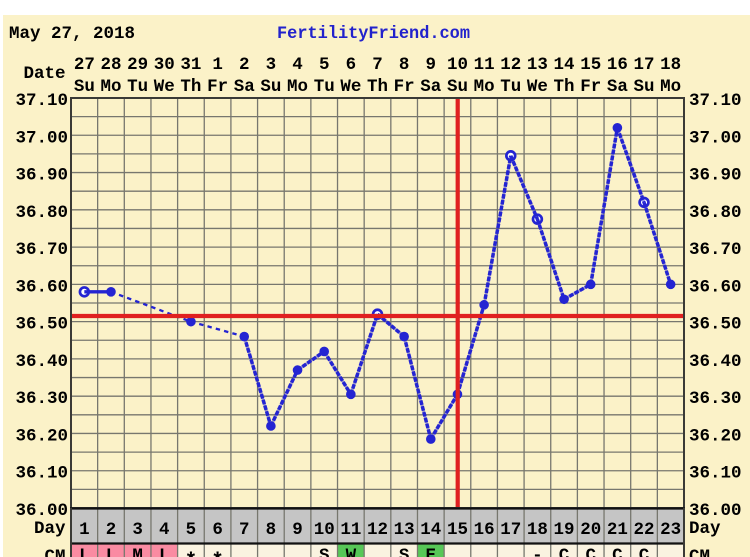  I want to click on svg-text: 28, so click(110, 65).